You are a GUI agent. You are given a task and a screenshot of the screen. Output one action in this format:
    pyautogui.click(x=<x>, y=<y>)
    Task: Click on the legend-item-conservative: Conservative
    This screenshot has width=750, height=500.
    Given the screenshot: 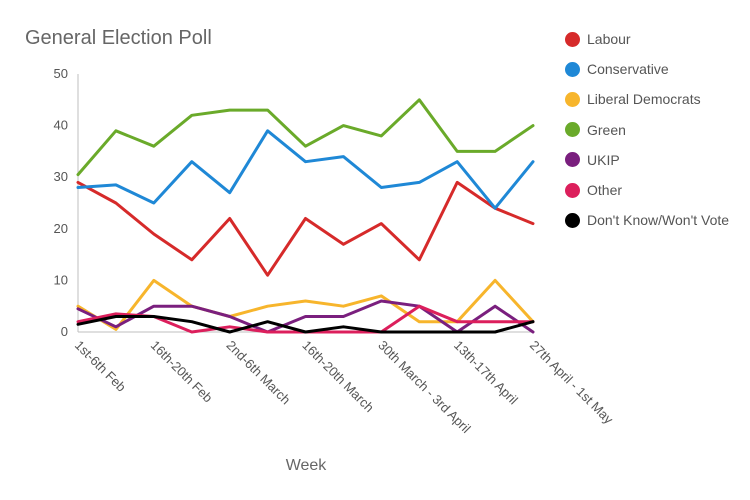 What is the action you would take?
    pyautogui.click(x=647, y=69)
    